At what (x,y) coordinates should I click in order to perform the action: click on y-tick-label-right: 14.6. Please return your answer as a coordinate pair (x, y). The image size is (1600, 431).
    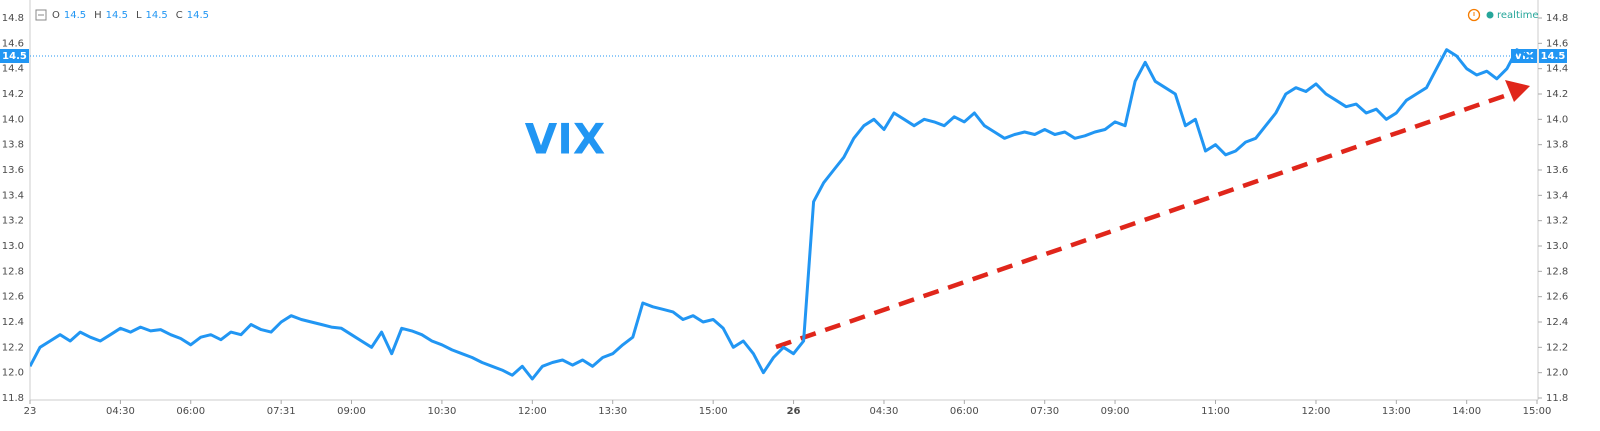
    Looking at the image, I should click on (1557, 43).